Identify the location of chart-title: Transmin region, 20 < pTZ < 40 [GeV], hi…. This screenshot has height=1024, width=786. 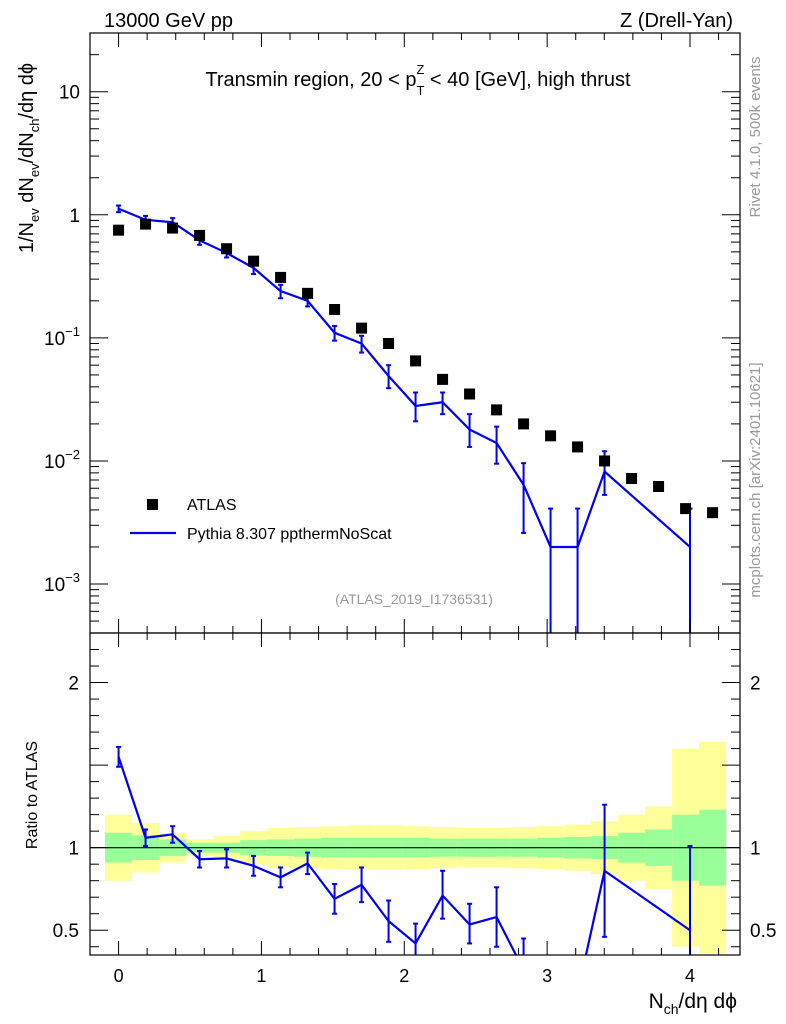
(418, 80).